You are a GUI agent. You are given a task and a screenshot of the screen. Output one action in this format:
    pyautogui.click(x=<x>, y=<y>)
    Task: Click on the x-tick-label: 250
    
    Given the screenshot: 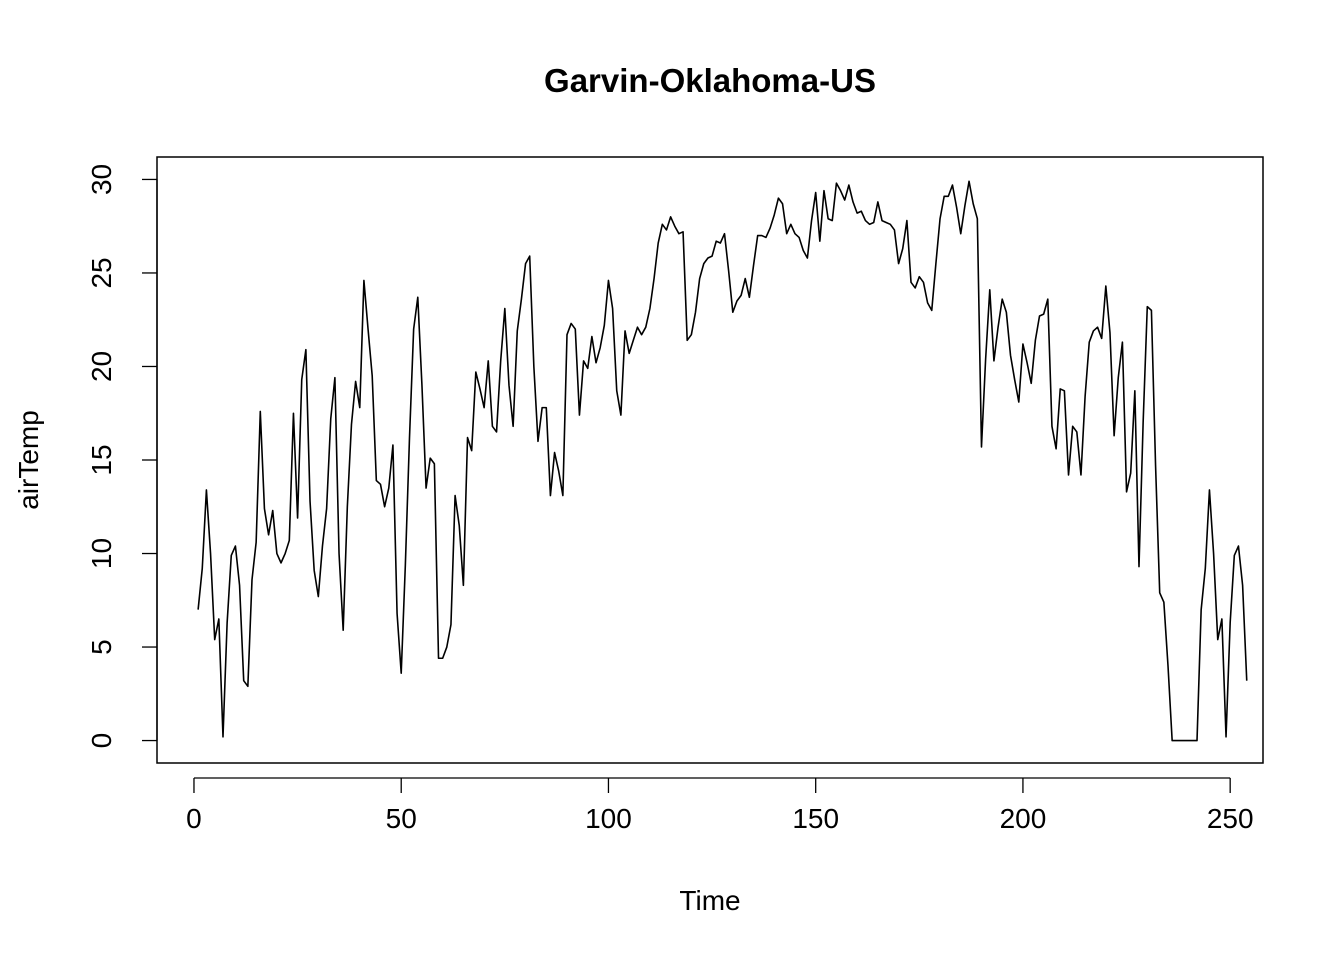 What is the action you would take?
    pyautogui.click(x=1230, y=818)
    